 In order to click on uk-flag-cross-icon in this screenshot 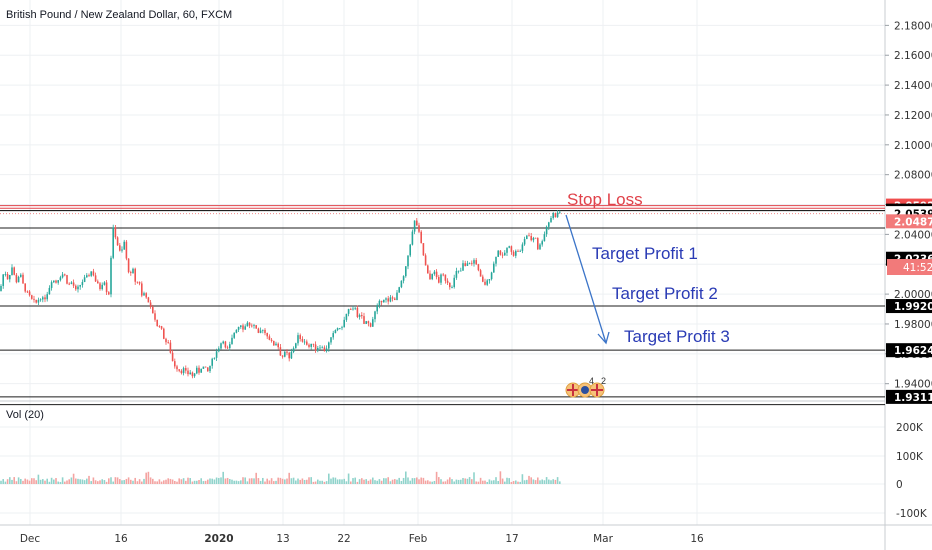, I will do `click(573, 390)`.